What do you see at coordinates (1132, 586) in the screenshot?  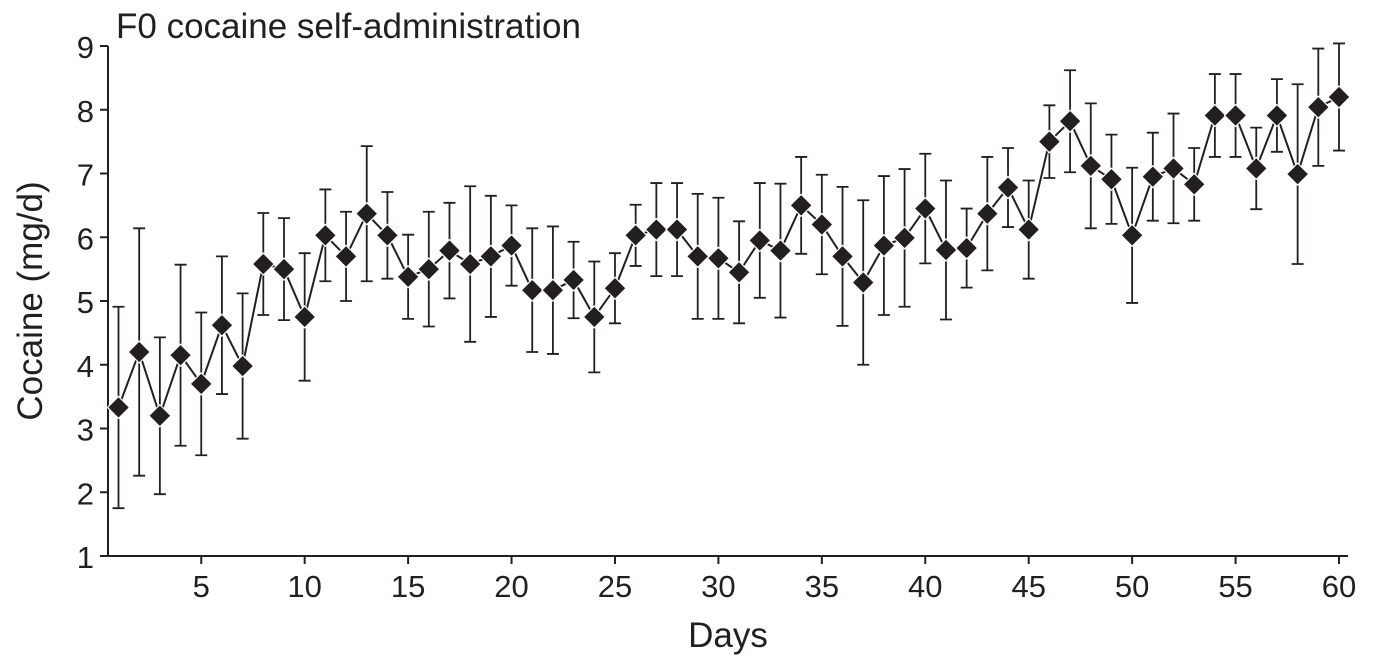 I see `x-tick-label: 50` at bounding box center [1132, 586].